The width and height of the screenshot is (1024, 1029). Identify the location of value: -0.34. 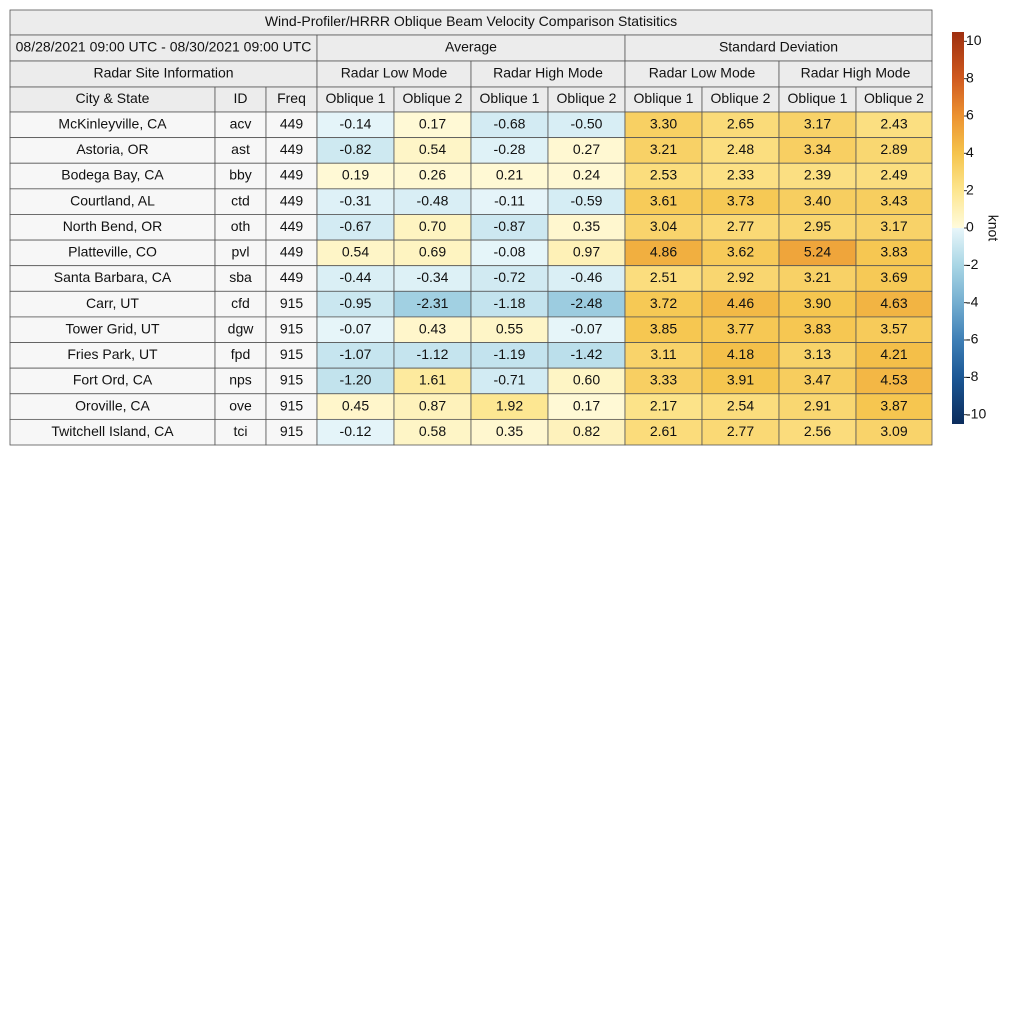
(433, 277).